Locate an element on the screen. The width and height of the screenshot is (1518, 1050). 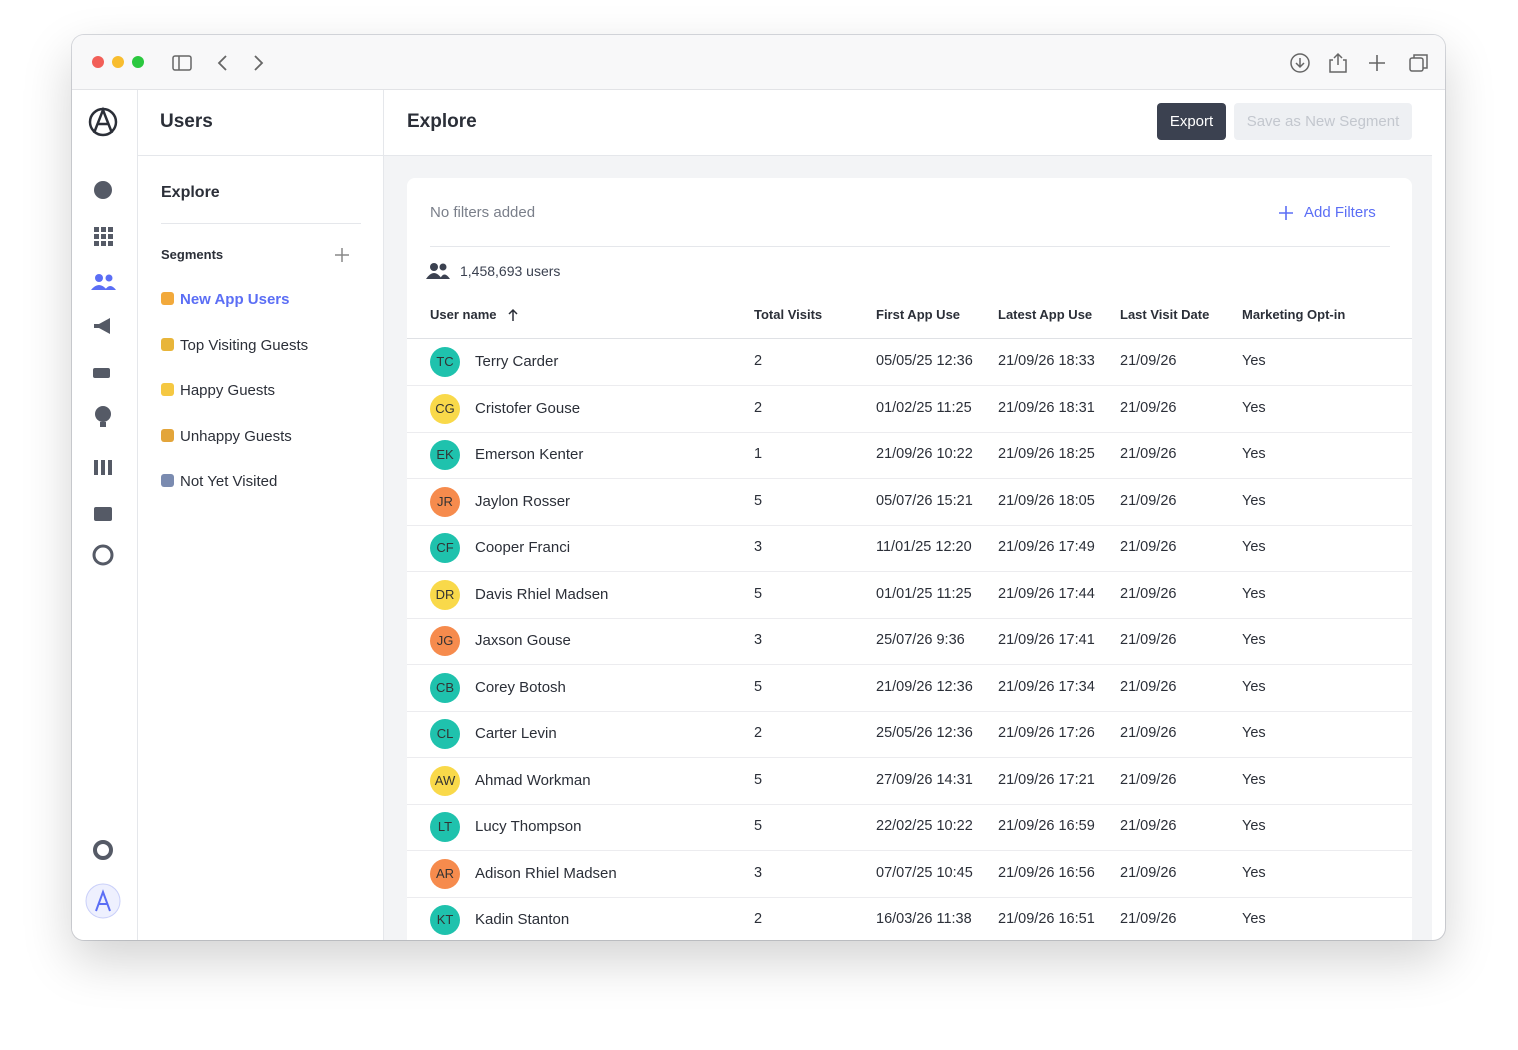
segment-label: Top Visiting Guests is located at coordinates (244, 345).